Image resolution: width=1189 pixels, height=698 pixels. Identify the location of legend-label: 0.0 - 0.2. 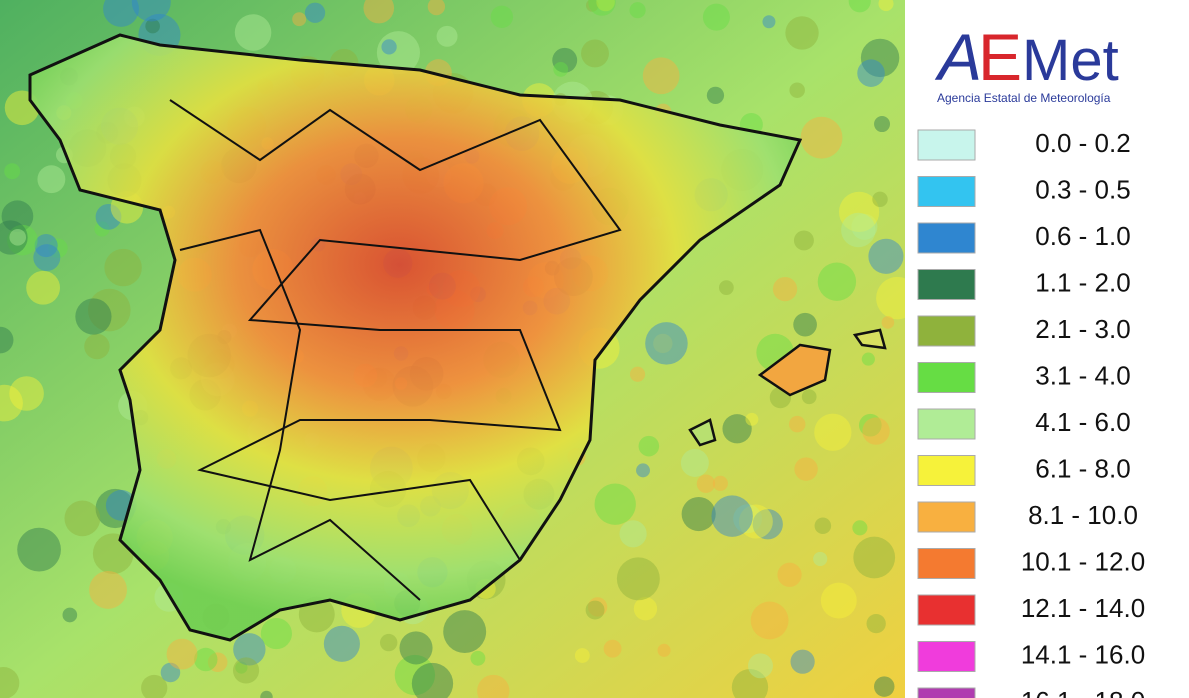
(1082, 143).